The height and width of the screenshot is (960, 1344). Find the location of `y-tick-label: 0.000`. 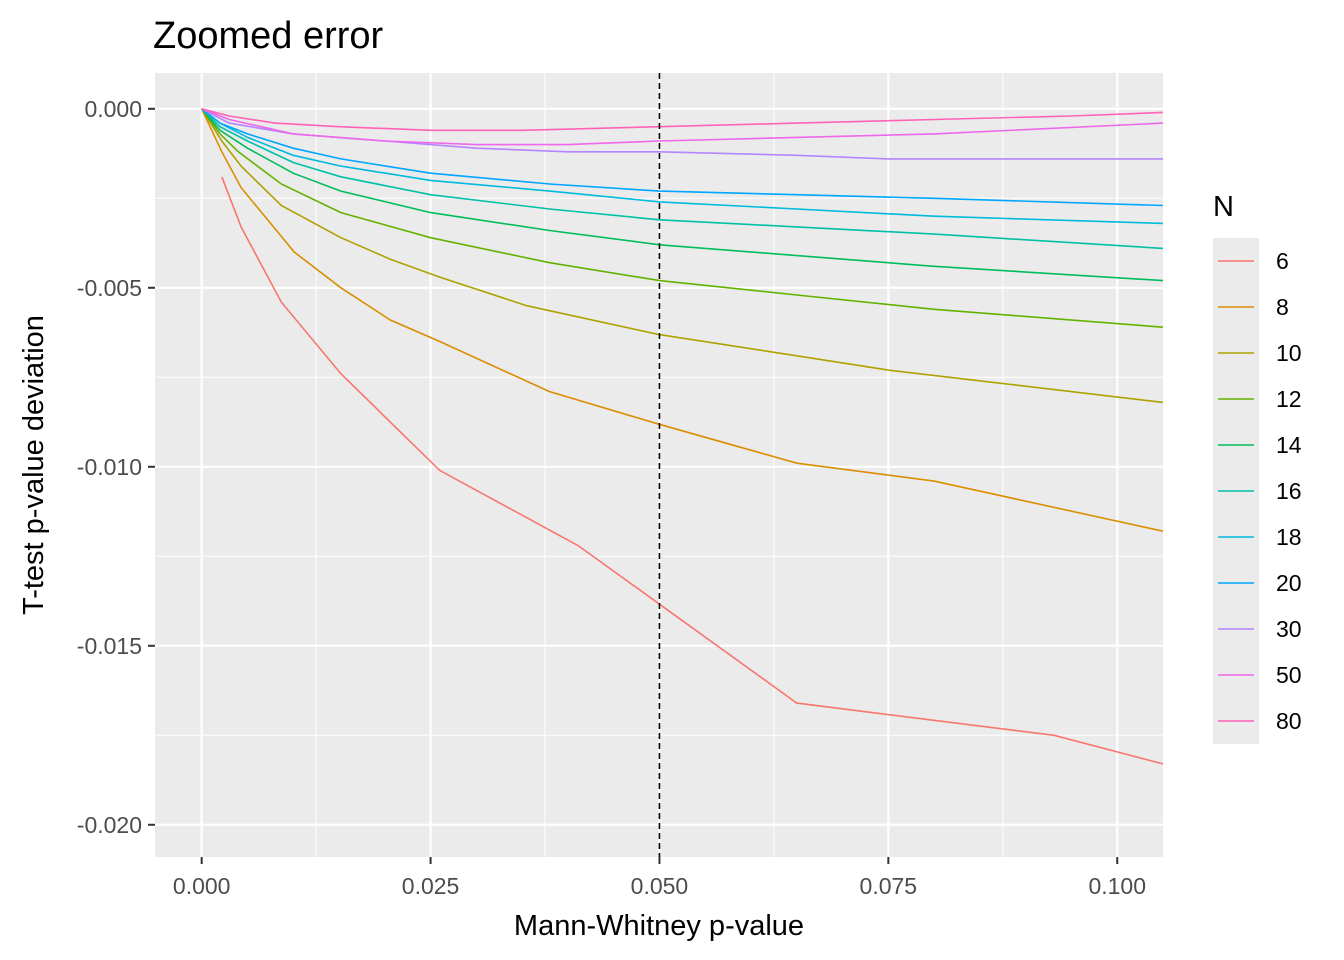

y-tick-label: 0.000 is located at coordinates (113, 109).